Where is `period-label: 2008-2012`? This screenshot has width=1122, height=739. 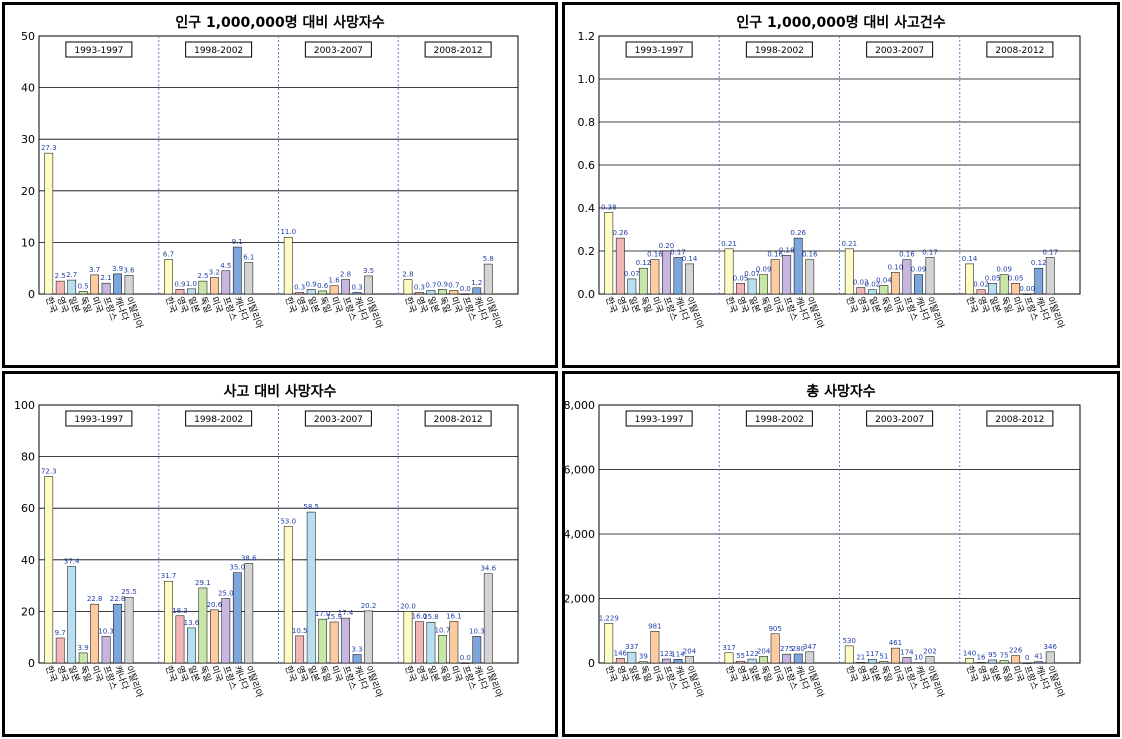 period-label: 2008-2012 is located at coordinates (458, 51).